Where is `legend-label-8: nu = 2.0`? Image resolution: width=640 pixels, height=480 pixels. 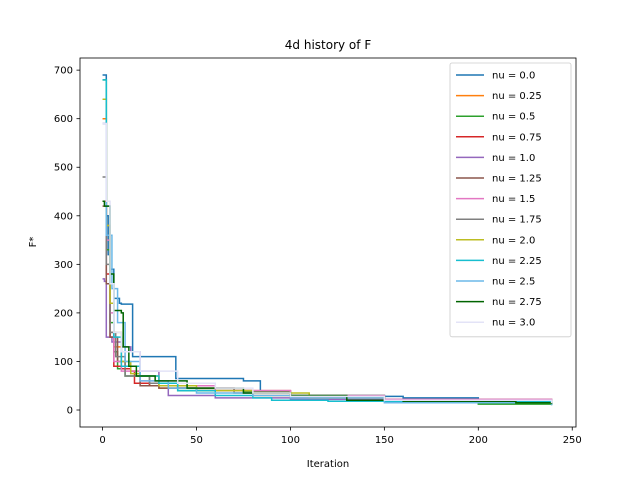
legend-label-8: nu = 2.0 is located at coordinates (513, 240).